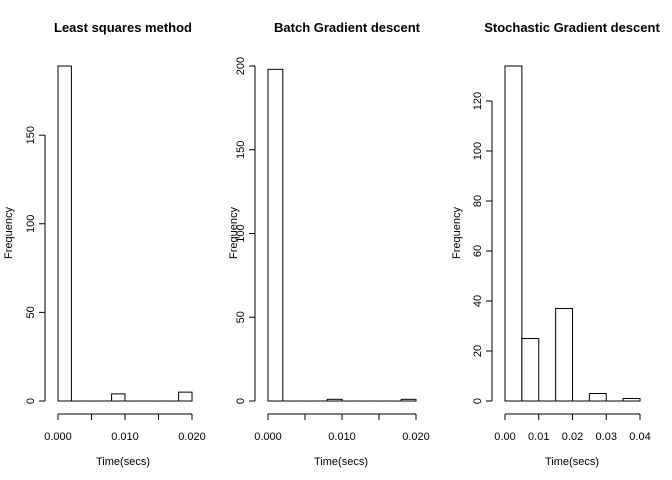  I want to click on y-tick-label: 60, so click(478, 251).